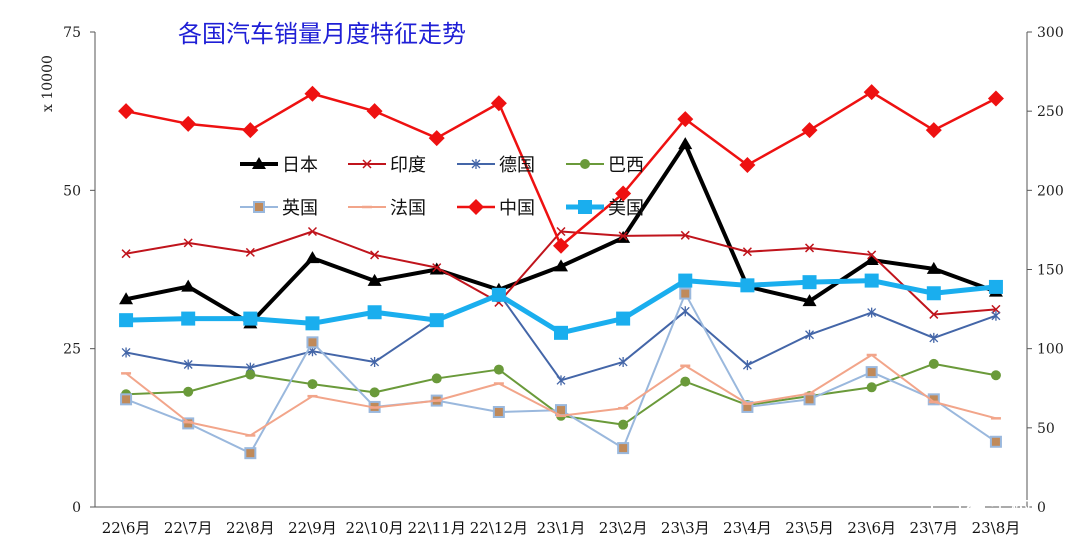 The height and width of the screenshot is (560, 1080). What do you see at coordinates (685, 528) in the screenshot?
I see `x-tick-label: 23\3月` at bounding box center [685, 528].